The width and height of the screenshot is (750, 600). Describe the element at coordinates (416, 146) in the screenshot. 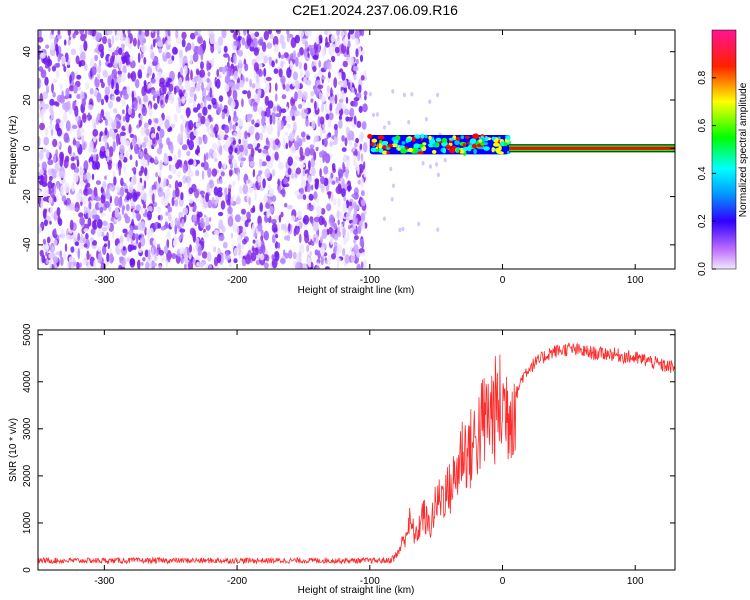

I see `signal-cell` at that location.